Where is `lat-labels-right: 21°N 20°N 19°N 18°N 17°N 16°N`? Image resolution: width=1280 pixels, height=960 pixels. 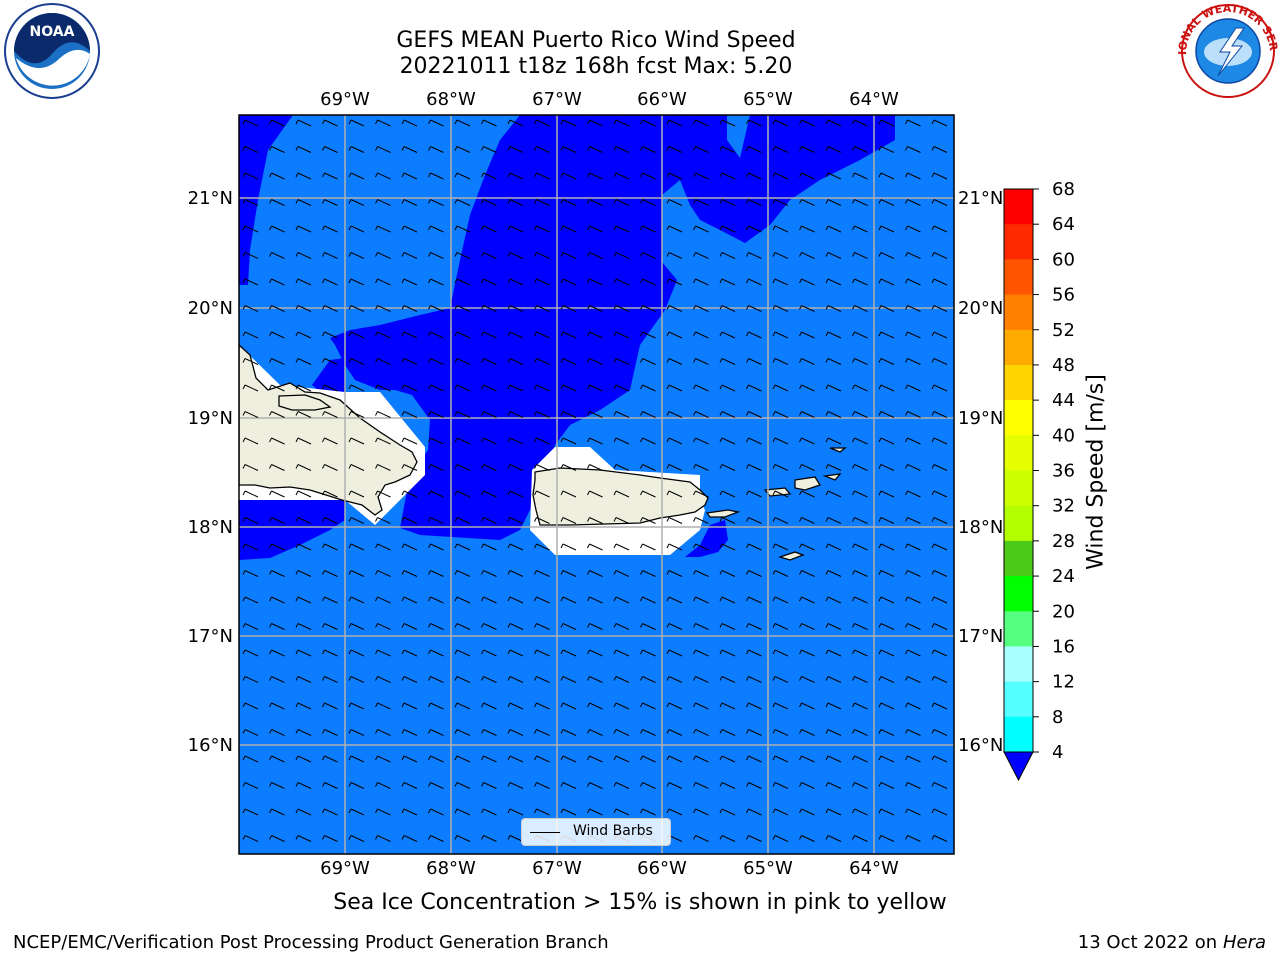 lat-labels-right: 21°N 20°N 19°N 18°N 17°N 16°N is located at coordinates (980, 472).